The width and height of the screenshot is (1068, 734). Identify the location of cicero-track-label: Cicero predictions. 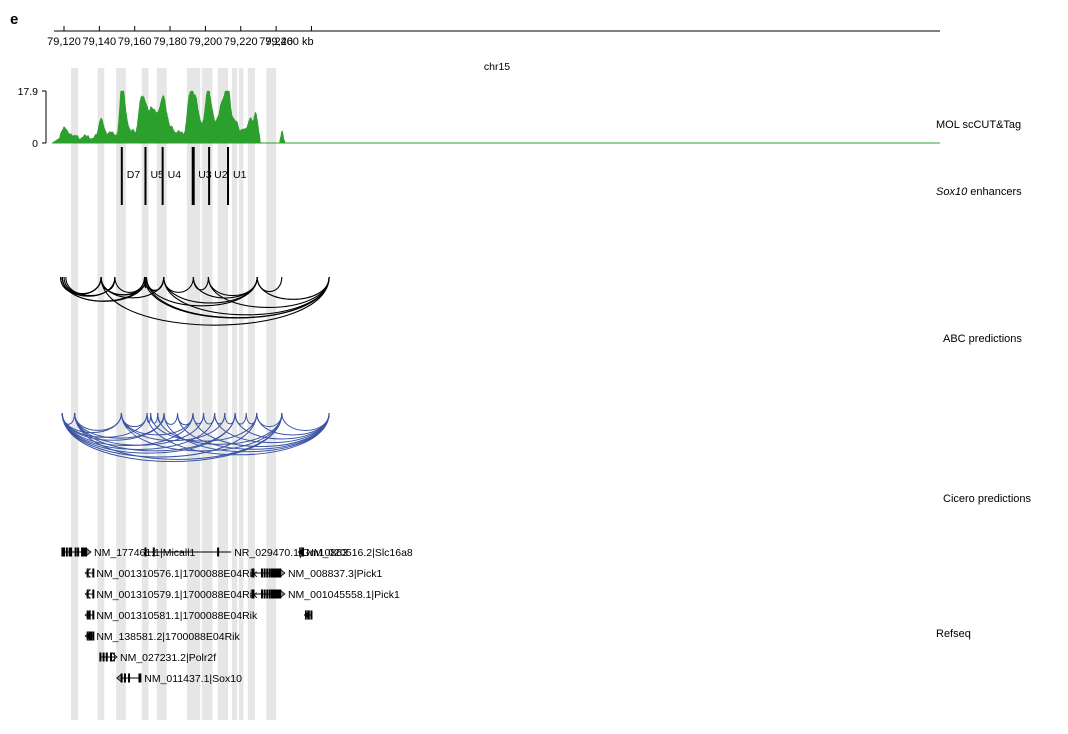
(987, 499).